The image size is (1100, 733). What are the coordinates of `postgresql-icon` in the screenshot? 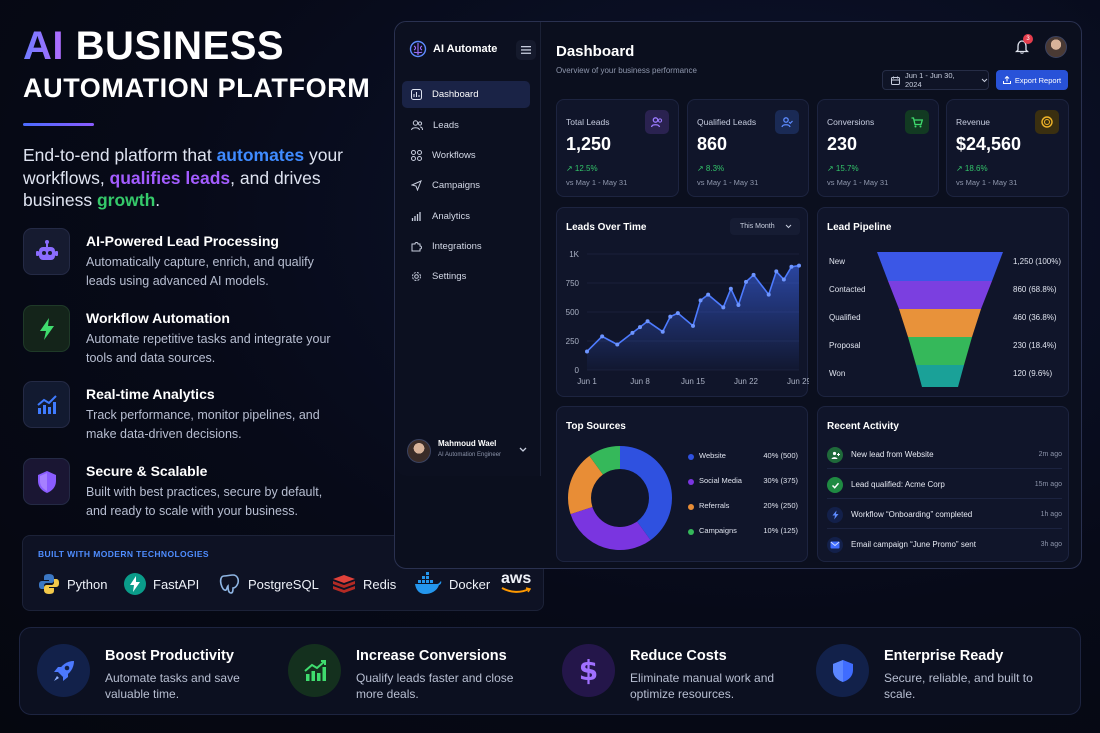 It's located at (229, 584).